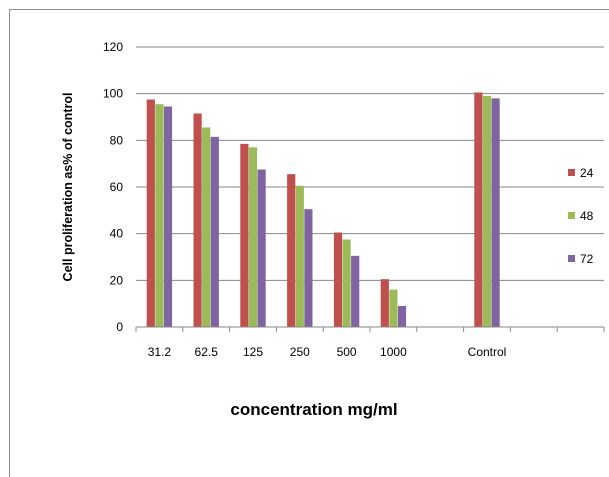  I want to click on y-tick-labels: 0 20 40 60 80 100 120, so click(113, 187).